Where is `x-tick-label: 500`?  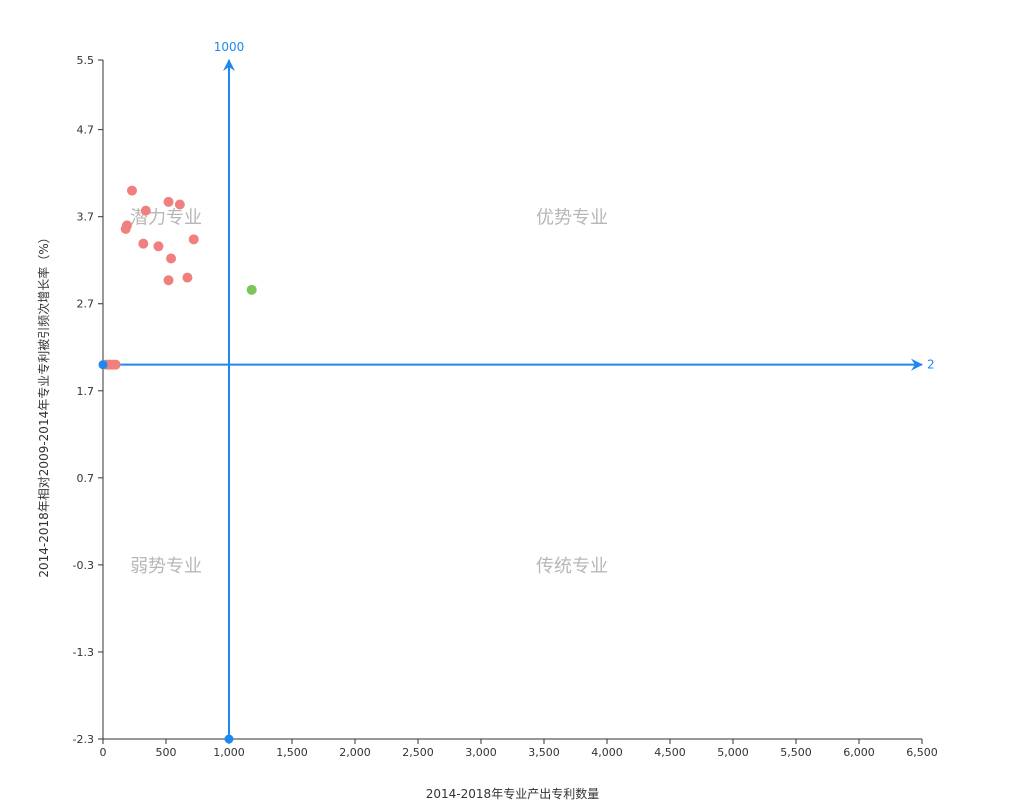 x-tick-label: 500 is located at coordinates (166, 752).